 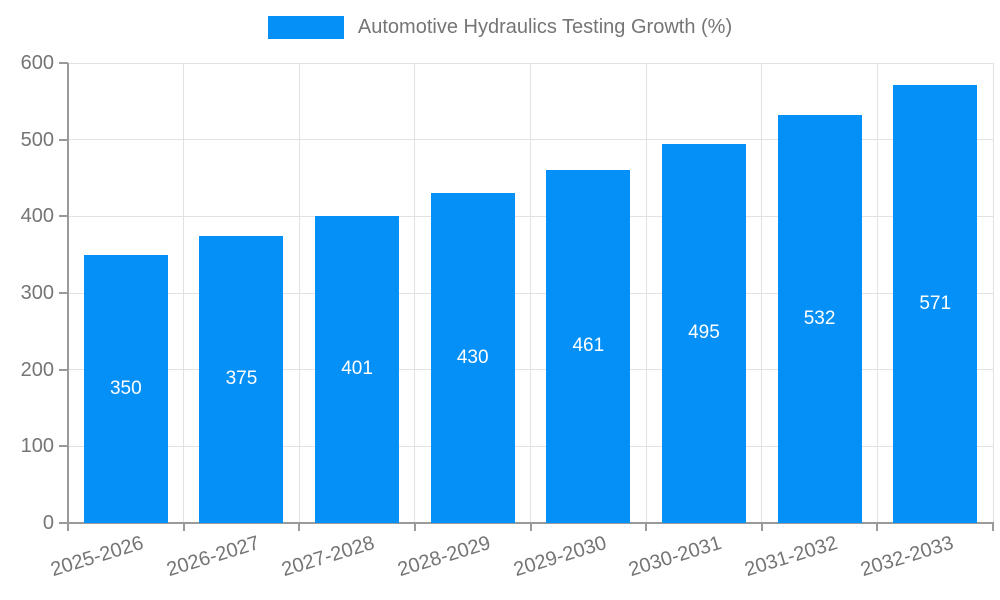 I want to click on bar-2031-2032: 532, so click(x=819, y=319).